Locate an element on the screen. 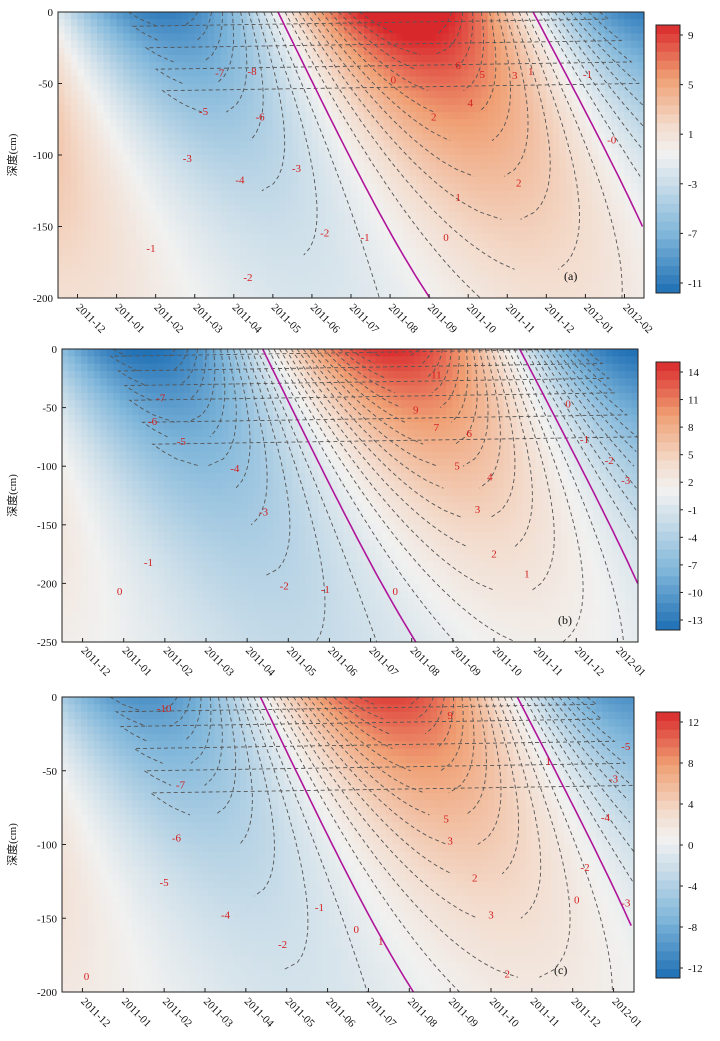  contour-label: -3 is located at coordinates (297, 169).